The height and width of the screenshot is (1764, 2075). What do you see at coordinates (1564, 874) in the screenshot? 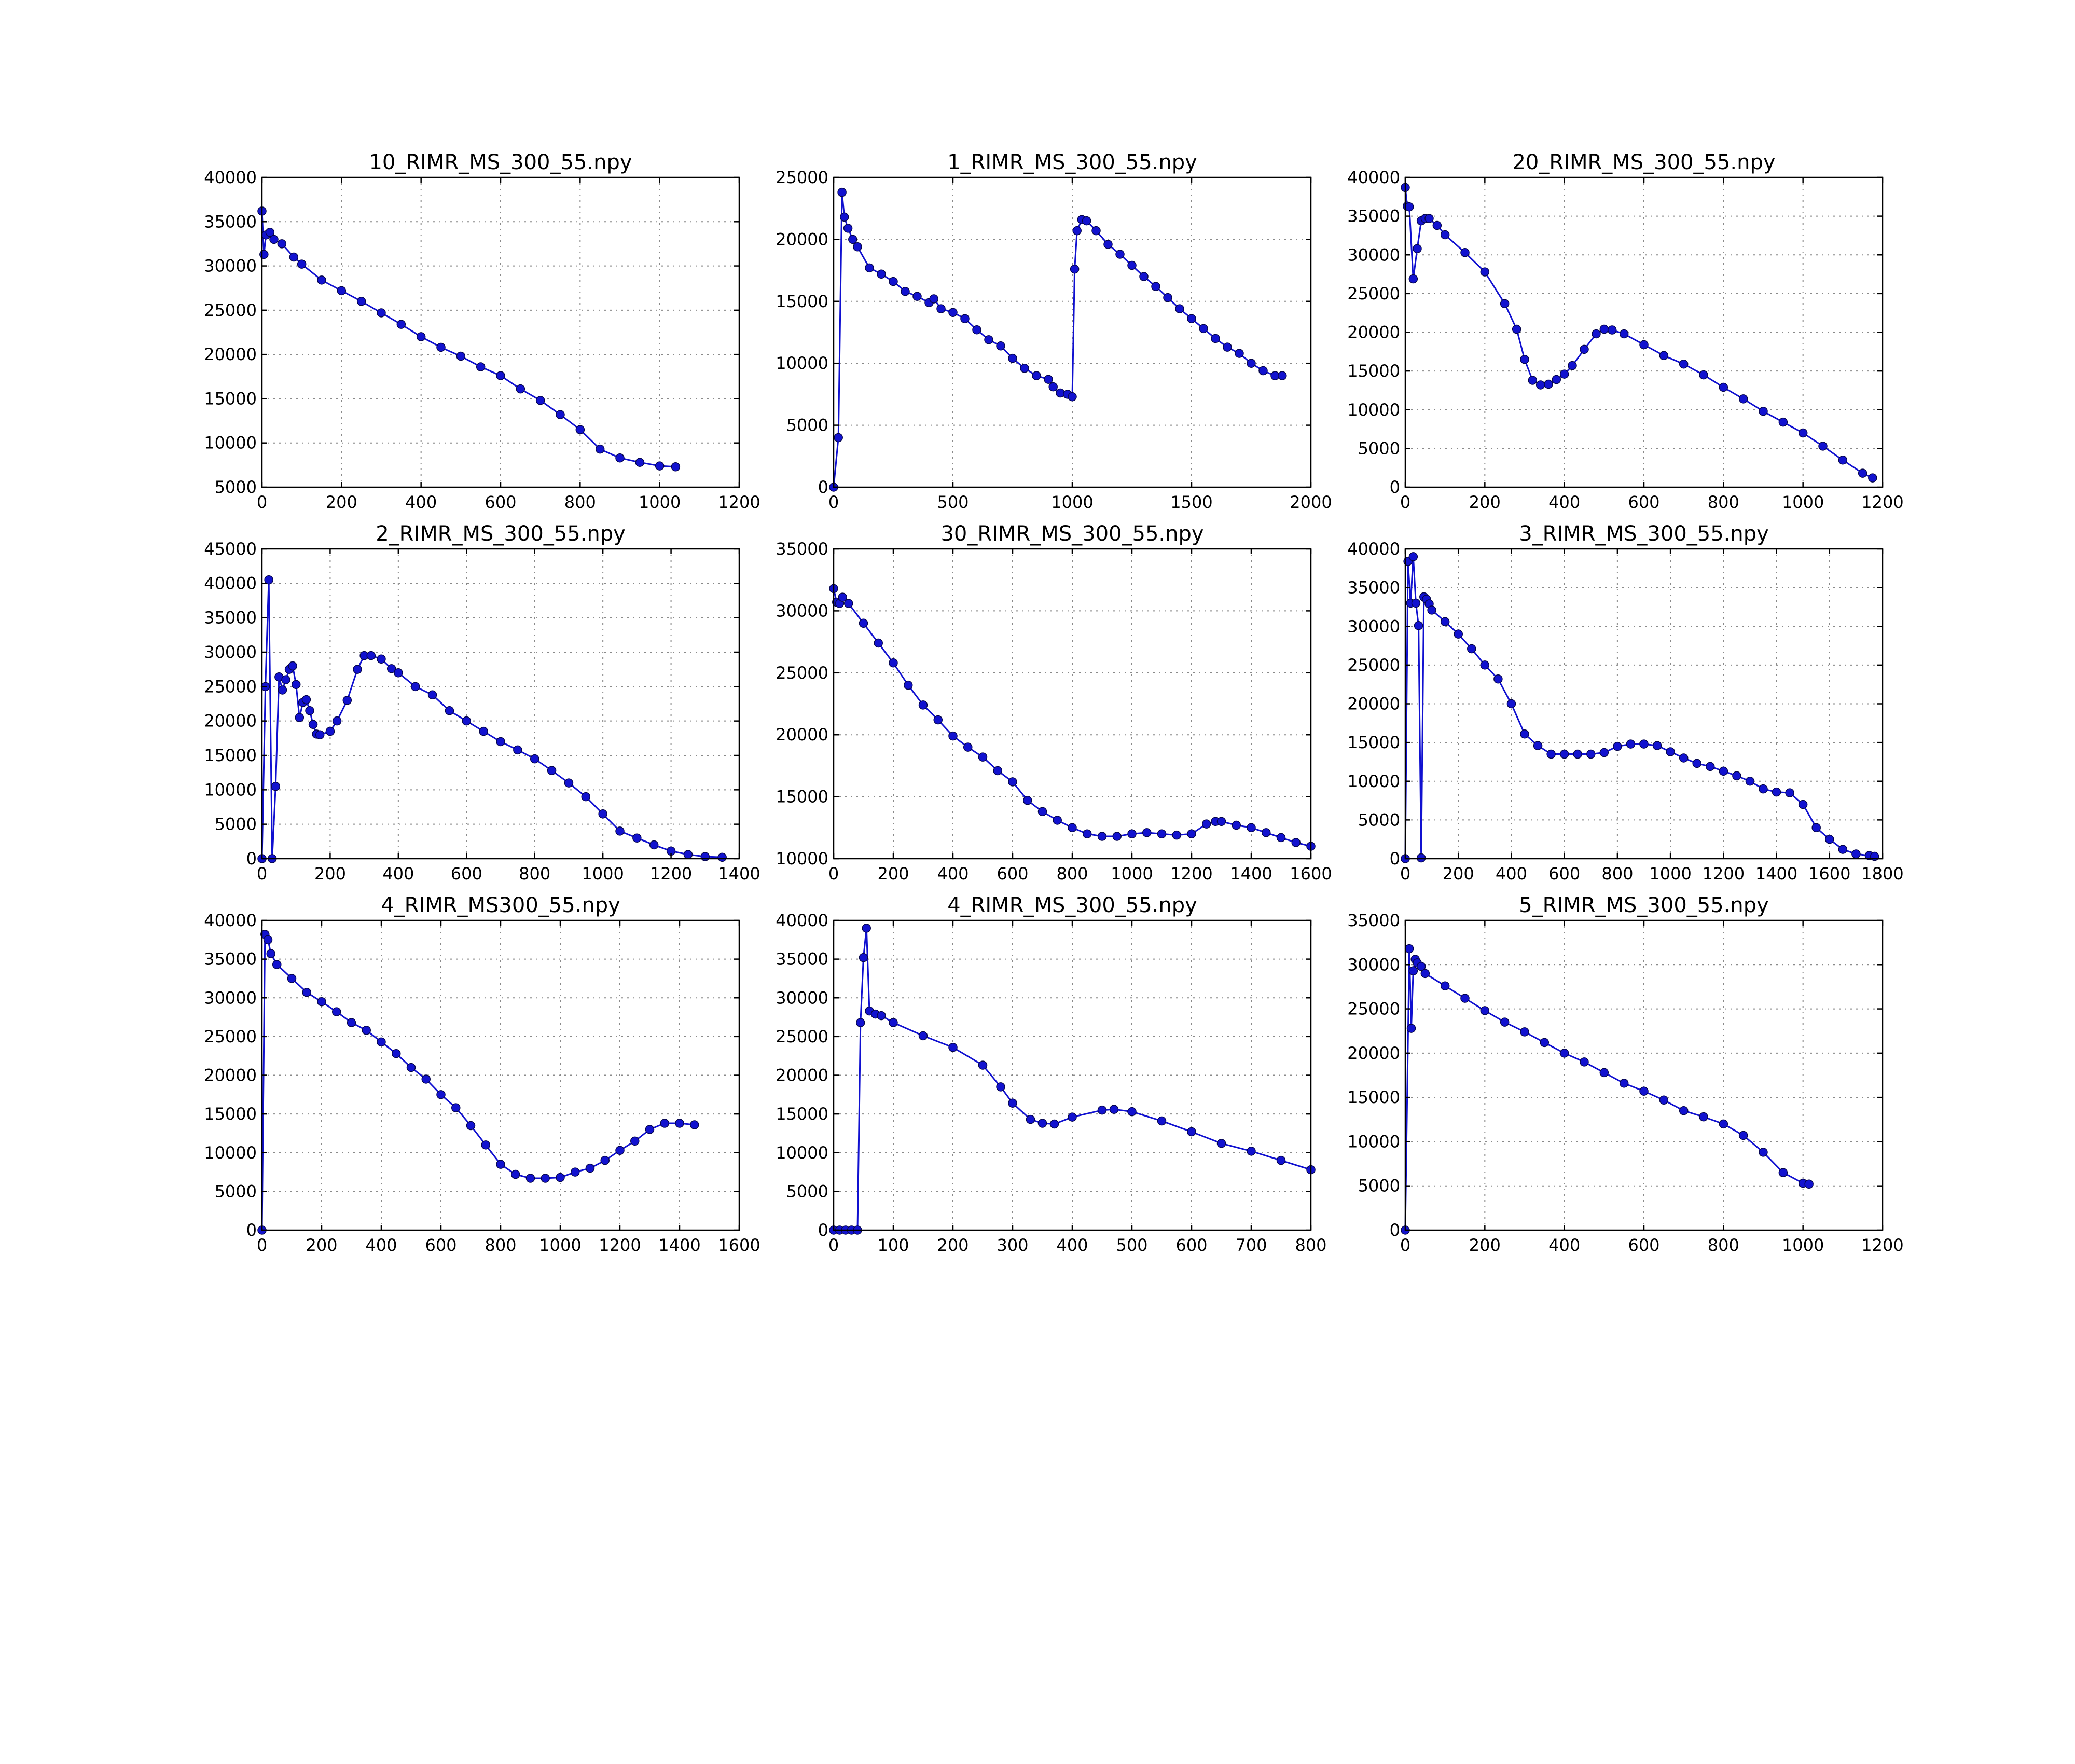
I see `x-tick-label: 600` at bounding box center [1564, 874].